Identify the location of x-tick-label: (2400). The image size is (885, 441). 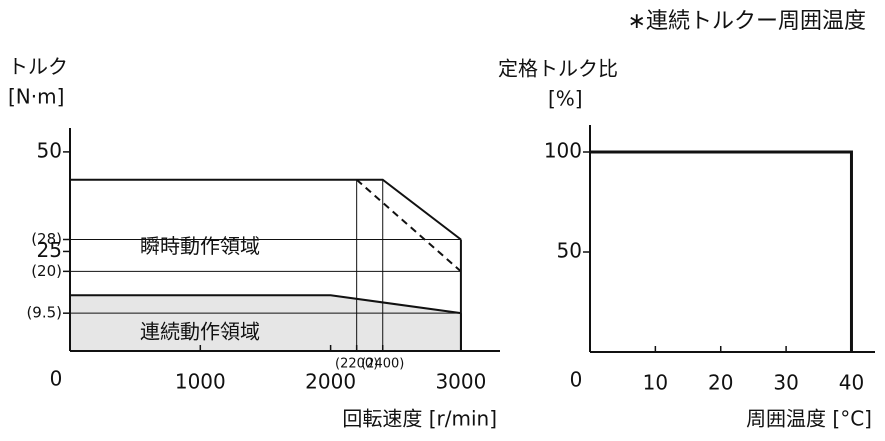
(382, 364).